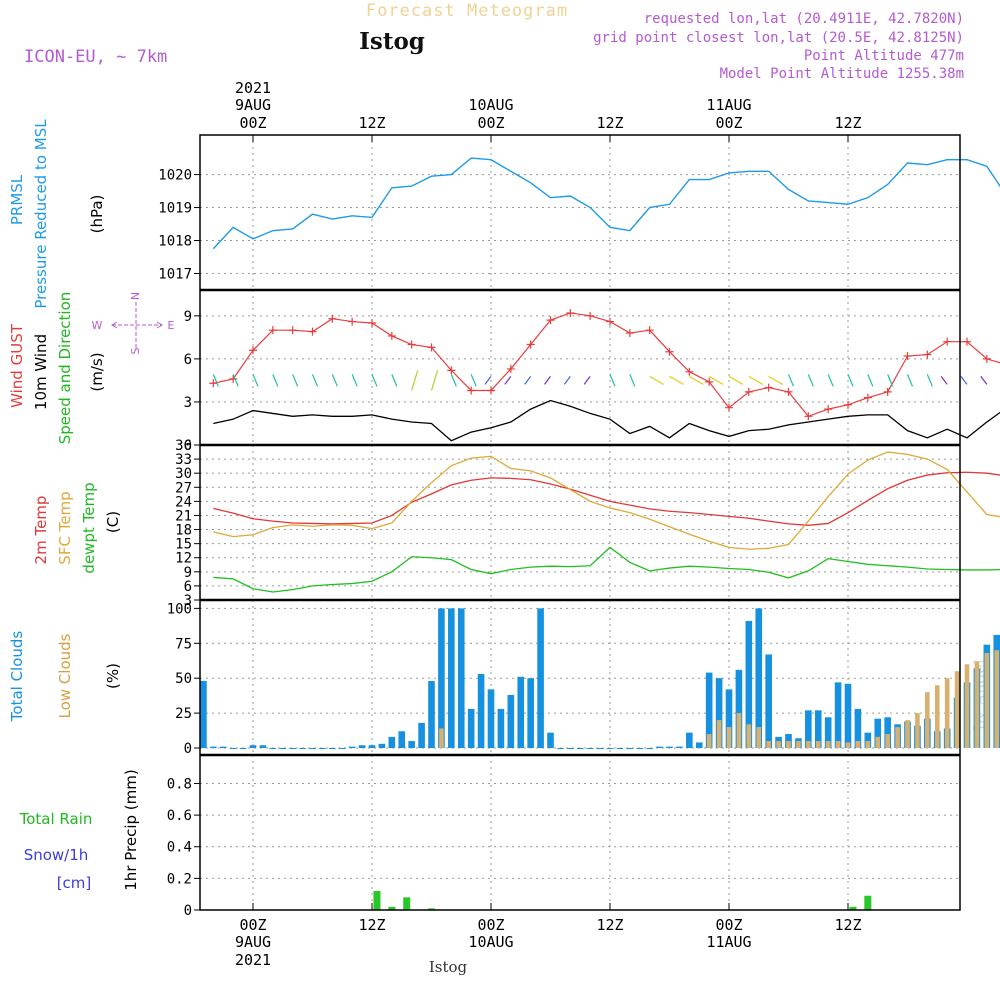 Image resolution: width=1000 pixels, height=1000 pixels. I want to click on y-tick-label: 50, so click(183, 679).